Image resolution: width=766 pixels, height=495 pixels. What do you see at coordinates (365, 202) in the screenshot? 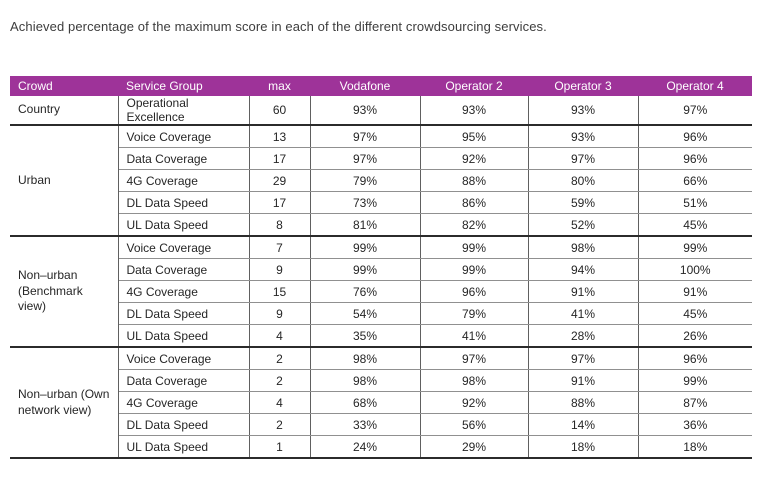
I see `vodafone-cell: 73%` at bounding box center [365, 202].